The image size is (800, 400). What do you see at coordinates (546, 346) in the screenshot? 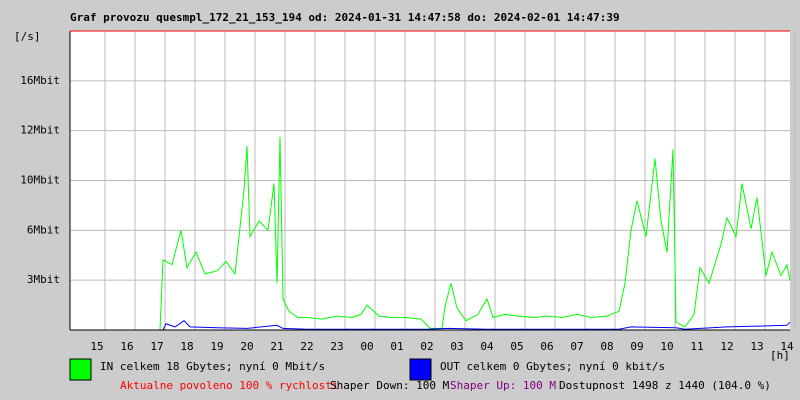
I see `x-tick-label: 06` at bounding box center [546, 346].